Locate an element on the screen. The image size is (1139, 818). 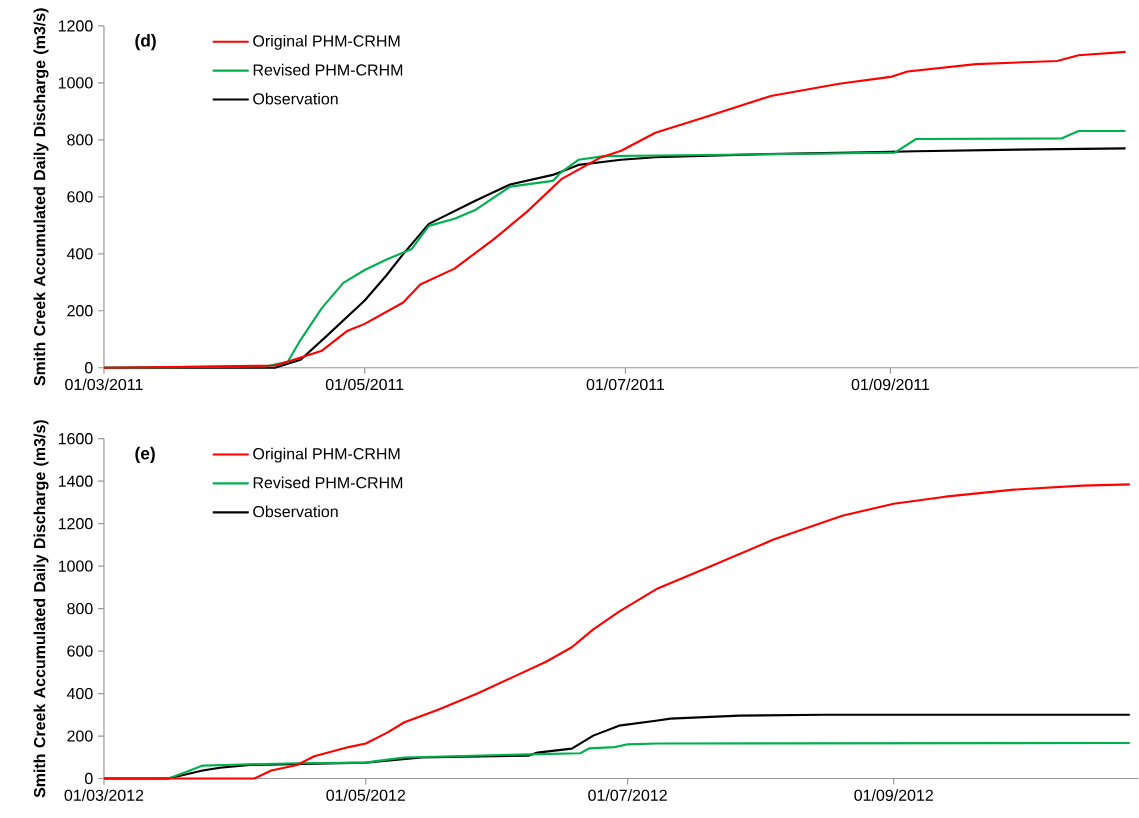
x-tick-label: 01/03/2012 is located at coordinates (104, 795).